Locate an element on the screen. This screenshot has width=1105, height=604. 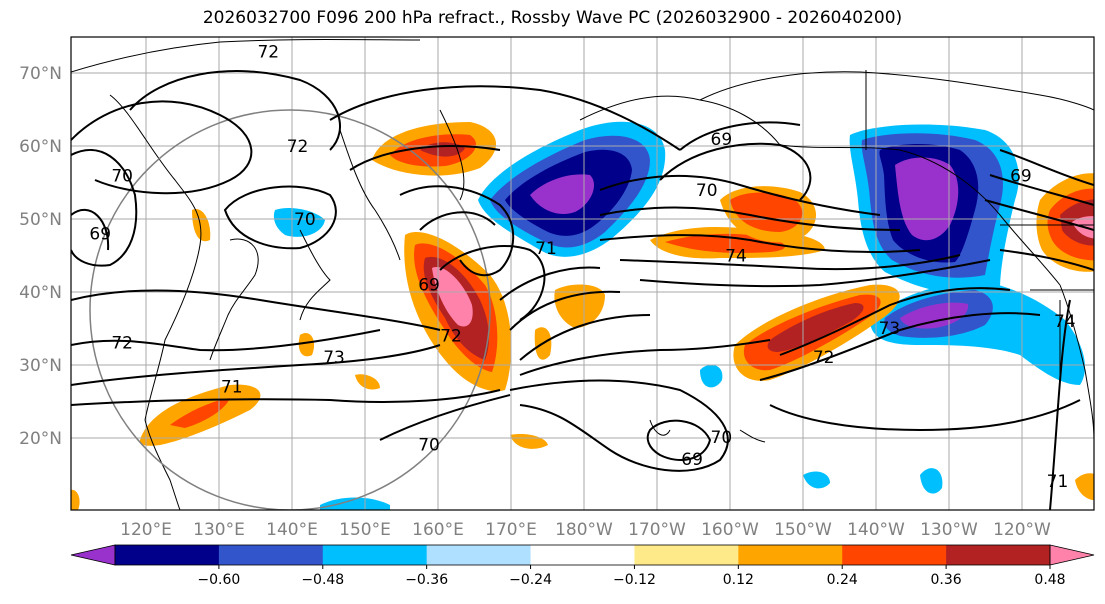
lon-tick-label: 130°W is located at coordinates (949, 530).